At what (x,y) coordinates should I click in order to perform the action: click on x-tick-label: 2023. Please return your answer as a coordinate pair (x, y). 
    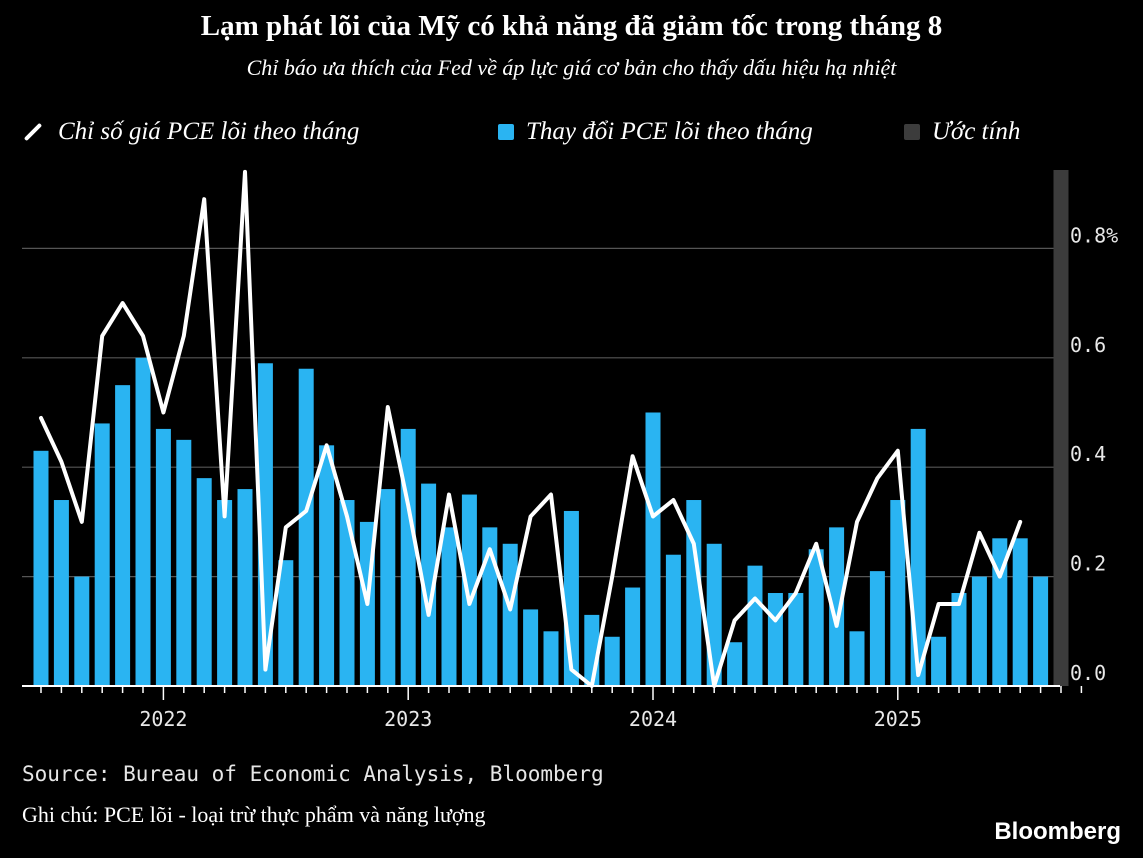
    Looking at the image, I should click on (408, 719).